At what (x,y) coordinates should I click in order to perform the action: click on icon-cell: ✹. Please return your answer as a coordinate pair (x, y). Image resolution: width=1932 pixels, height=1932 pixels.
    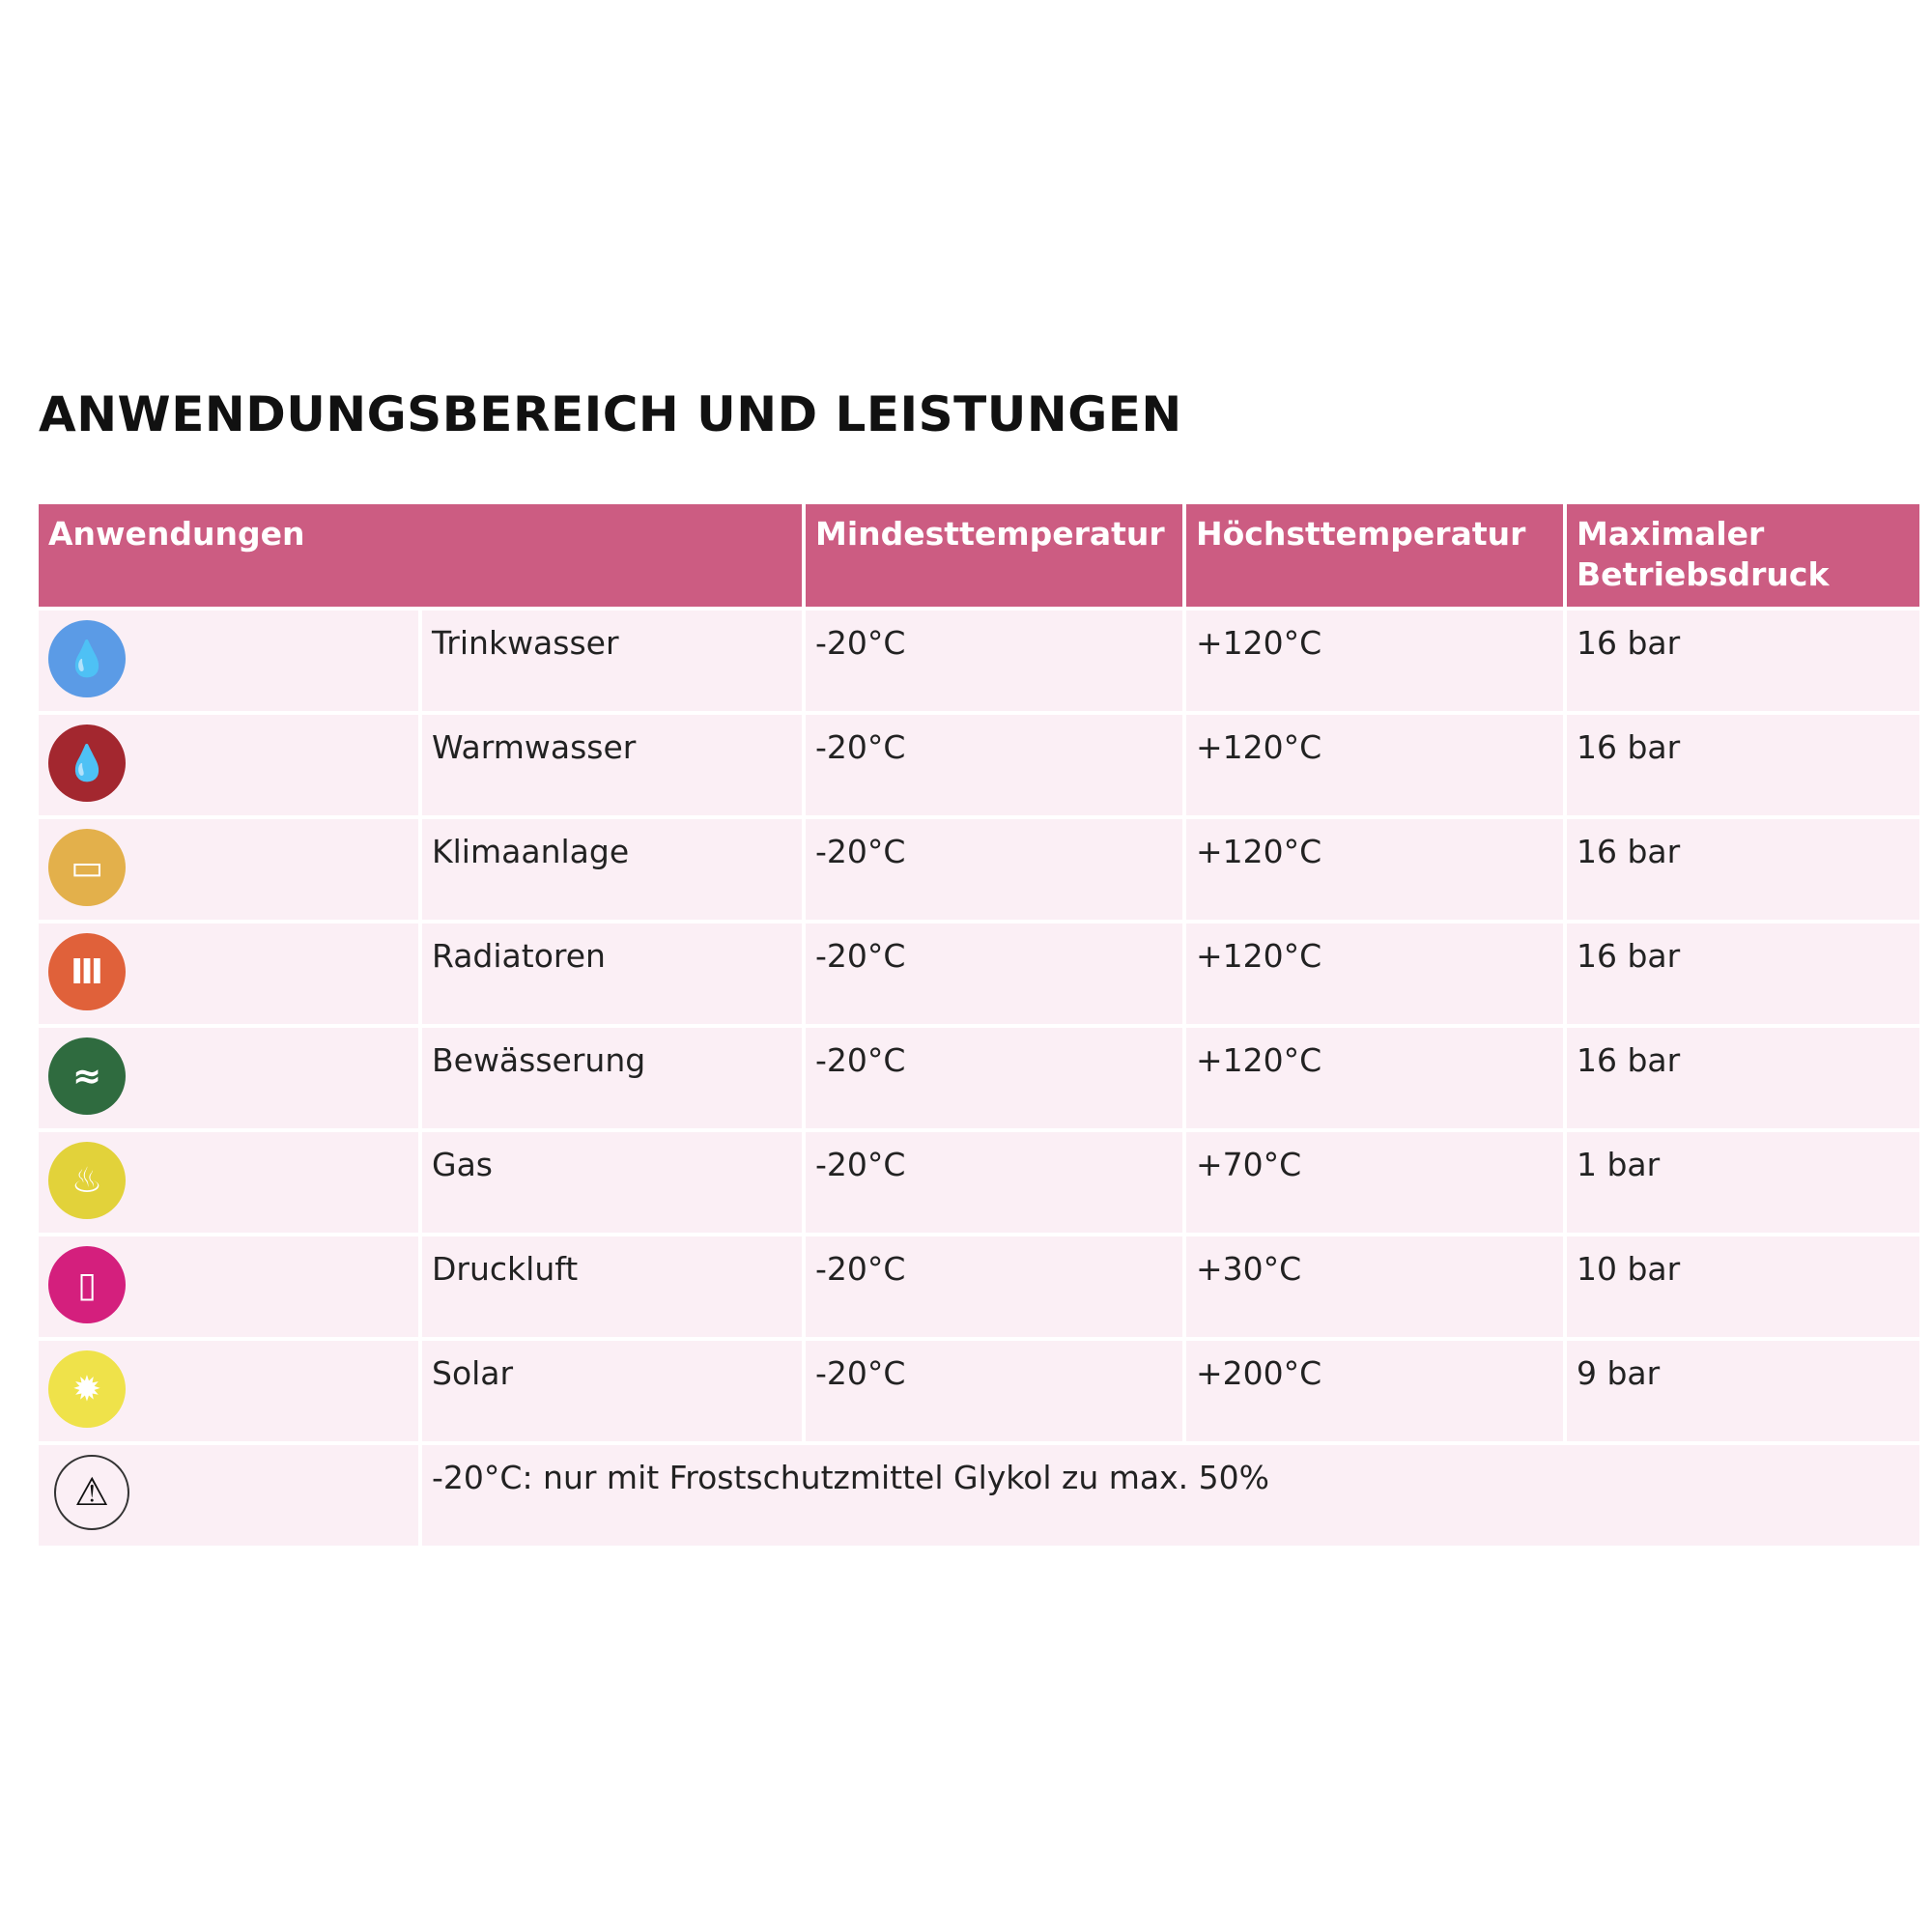
    Looking at the image, I should click on (228, 1391).